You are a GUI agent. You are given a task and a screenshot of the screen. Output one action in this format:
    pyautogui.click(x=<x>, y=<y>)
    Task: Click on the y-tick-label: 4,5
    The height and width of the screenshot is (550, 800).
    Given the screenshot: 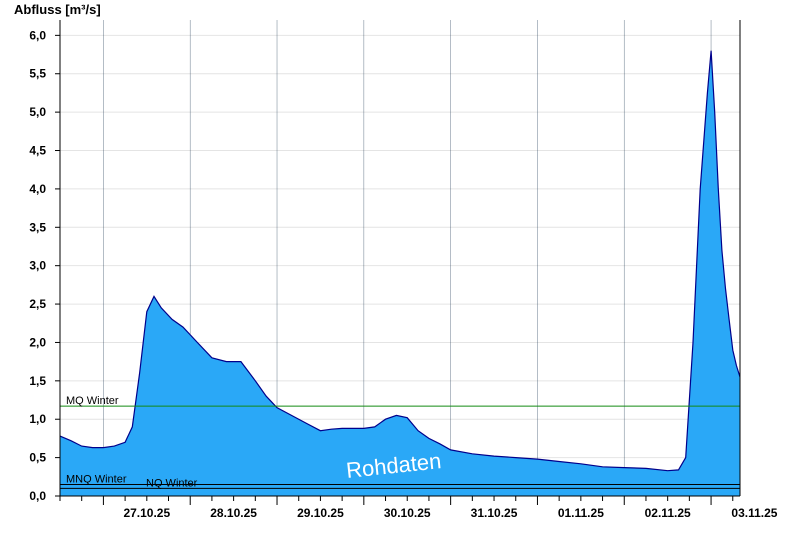 What is the action you would take?
    pyautogui.click(x=37, y=151)
    